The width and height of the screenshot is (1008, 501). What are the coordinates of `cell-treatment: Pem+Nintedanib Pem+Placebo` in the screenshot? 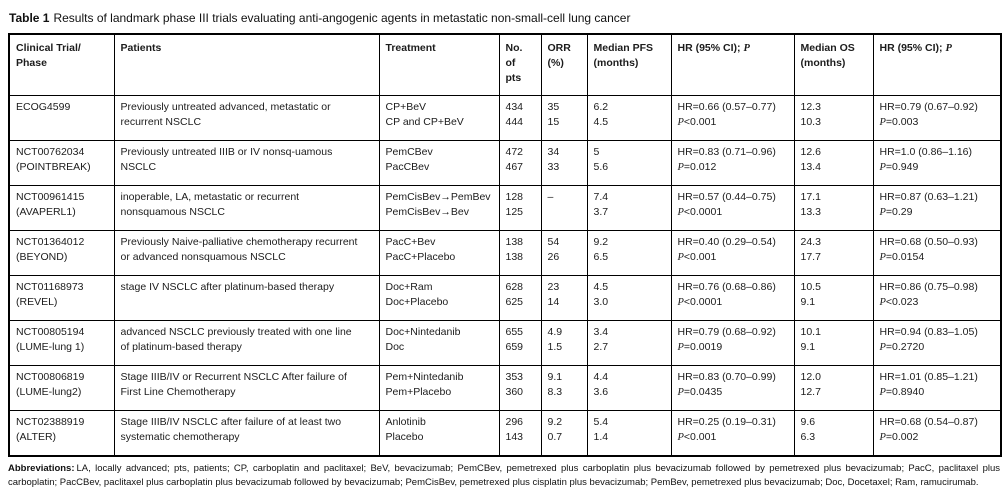 It's located at (439, 388).